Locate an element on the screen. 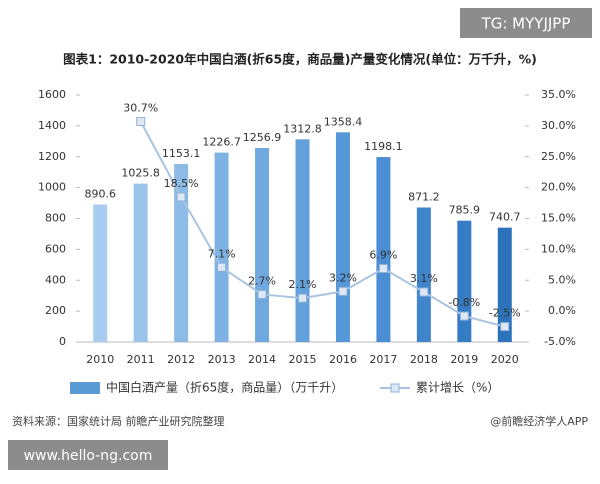 The image size is (600, 484). line-value-label: 2.7% is located at coordinates (262, 280).